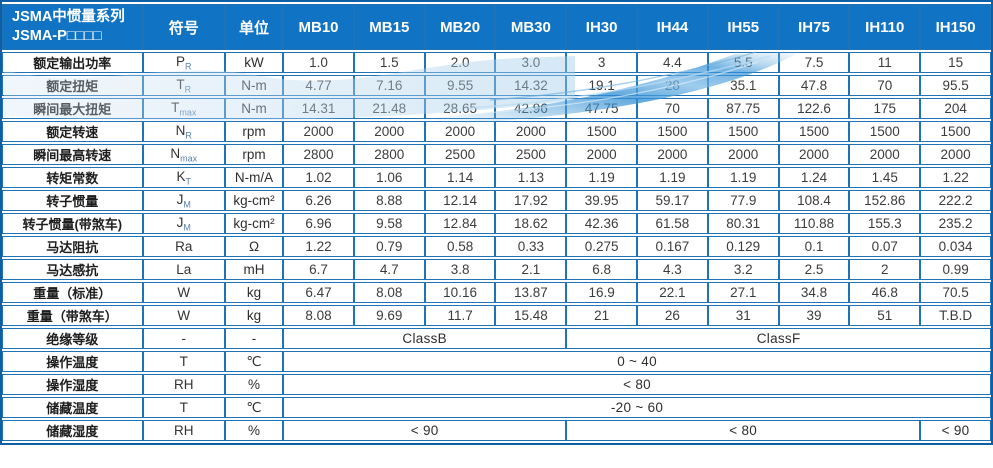 This screenshot has width=993, height=468. What do you see at coordinates (672, 200) in the screenshot?
I see `model-value-cell: 59.17` at bounding box center [672, 200].